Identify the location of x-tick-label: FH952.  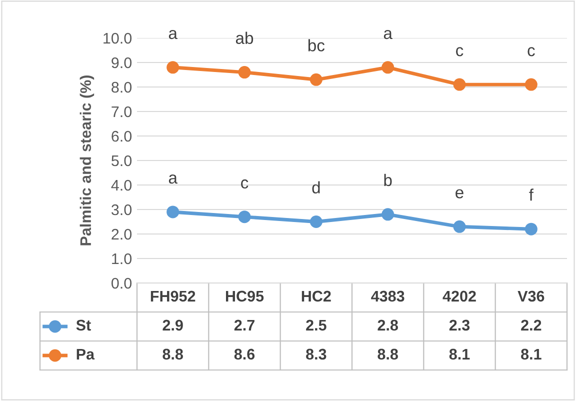
(173, 296).